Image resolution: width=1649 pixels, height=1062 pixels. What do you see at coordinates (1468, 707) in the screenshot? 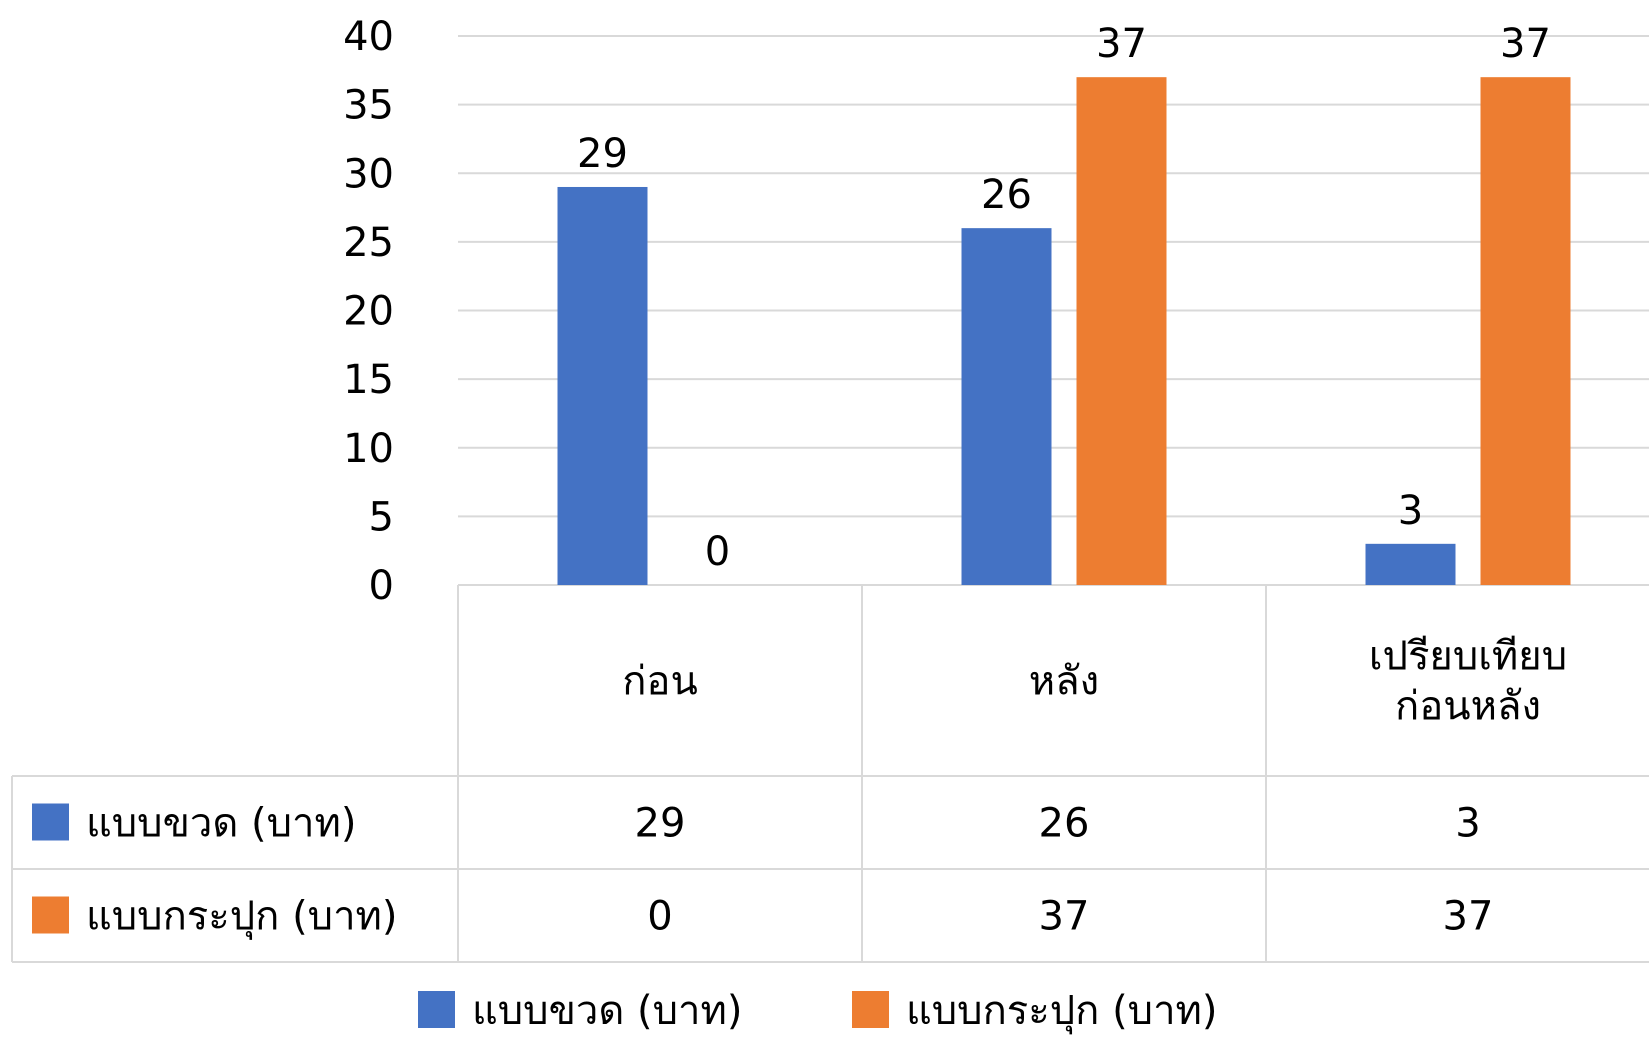
I see `category-label-line: ก่อนหลัง` at bounding box center [1468, 707].